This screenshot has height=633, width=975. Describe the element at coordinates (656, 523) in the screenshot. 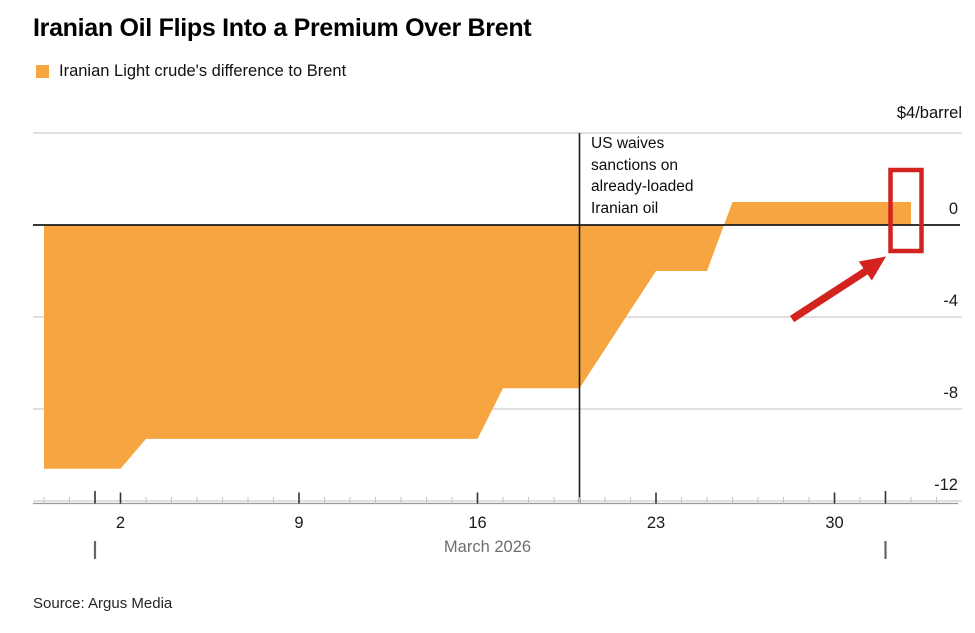

I see `x-tick-label: 23` at that location.